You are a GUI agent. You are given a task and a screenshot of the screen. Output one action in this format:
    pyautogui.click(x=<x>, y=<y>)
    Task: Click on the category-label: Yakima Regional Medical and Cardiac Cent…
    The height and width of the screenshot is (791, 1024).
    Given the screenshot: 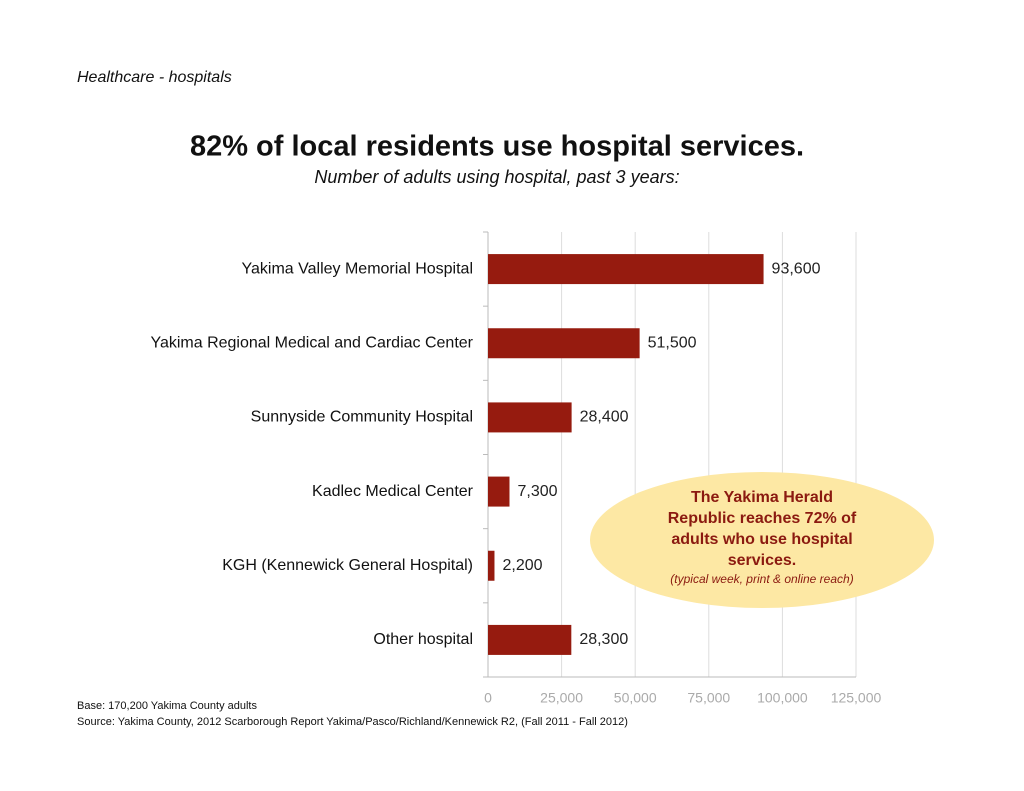 What is the action you would take?
    pyautogui.click(x=311, y=342)
    